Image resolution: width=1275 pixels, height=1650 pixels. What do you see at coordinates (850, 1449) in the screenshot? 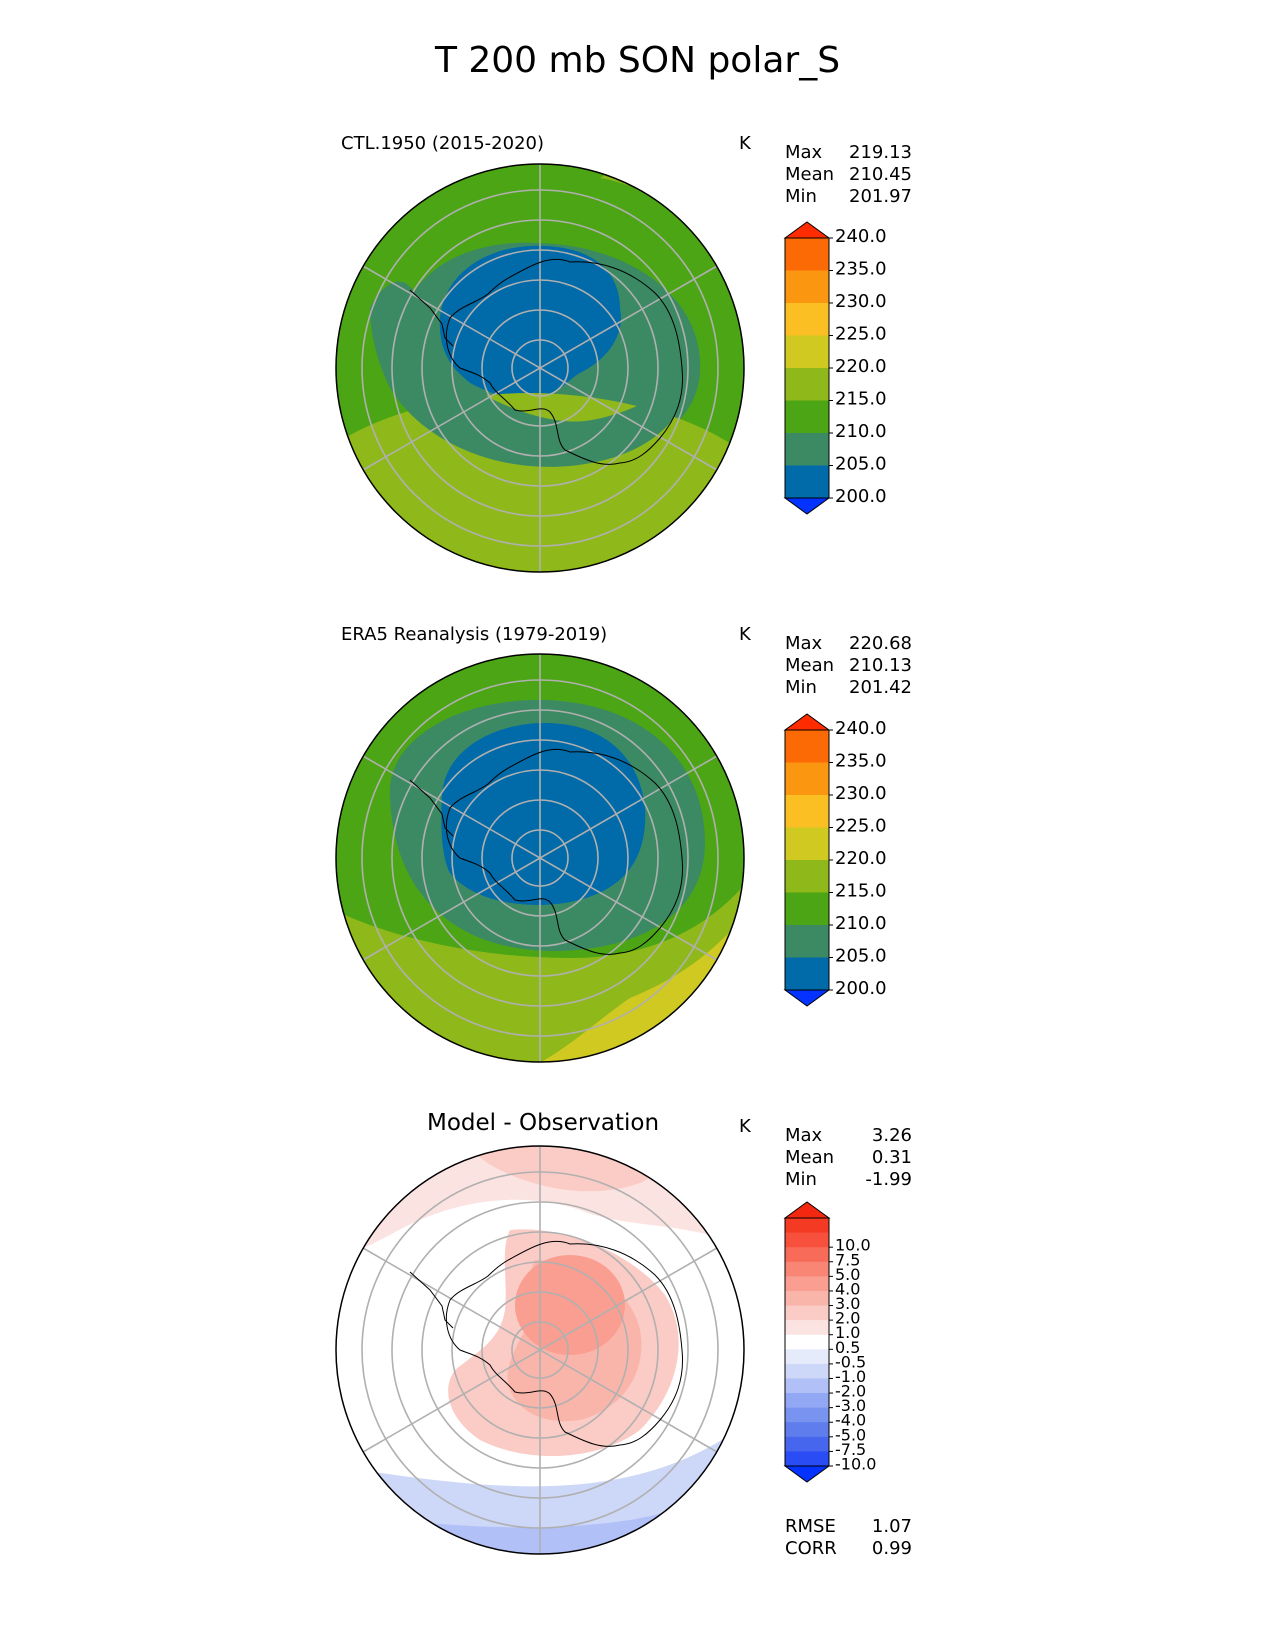
I see `colorbar-tick-label: -7.5` at bounding box center [850, 1449].